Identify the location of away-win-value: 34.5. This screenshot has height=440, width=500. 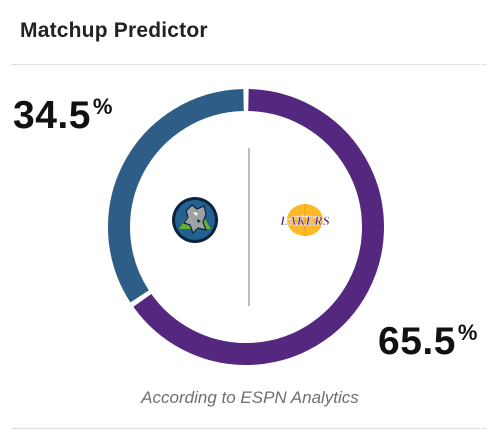
(52, 115).